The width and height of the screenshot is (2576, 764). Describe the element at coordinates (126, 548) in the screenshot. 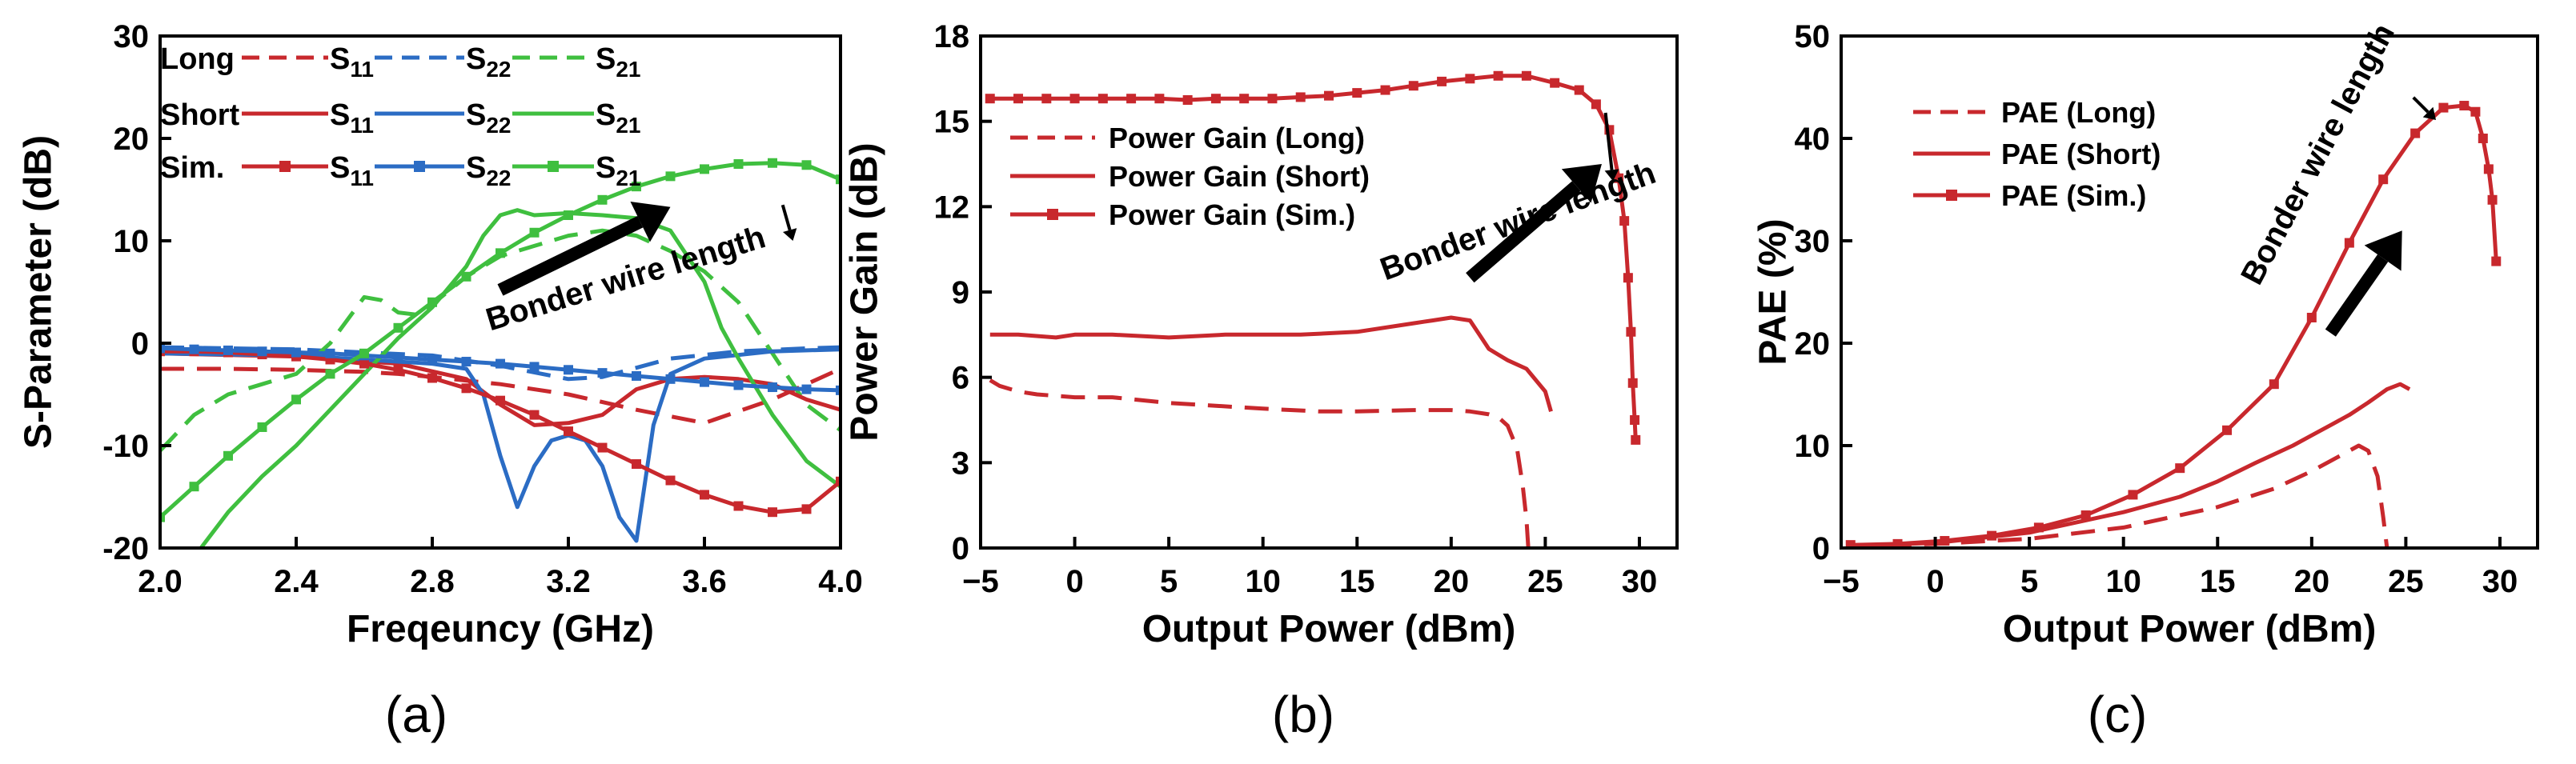

I see `y-tick-label: -20` at that location.